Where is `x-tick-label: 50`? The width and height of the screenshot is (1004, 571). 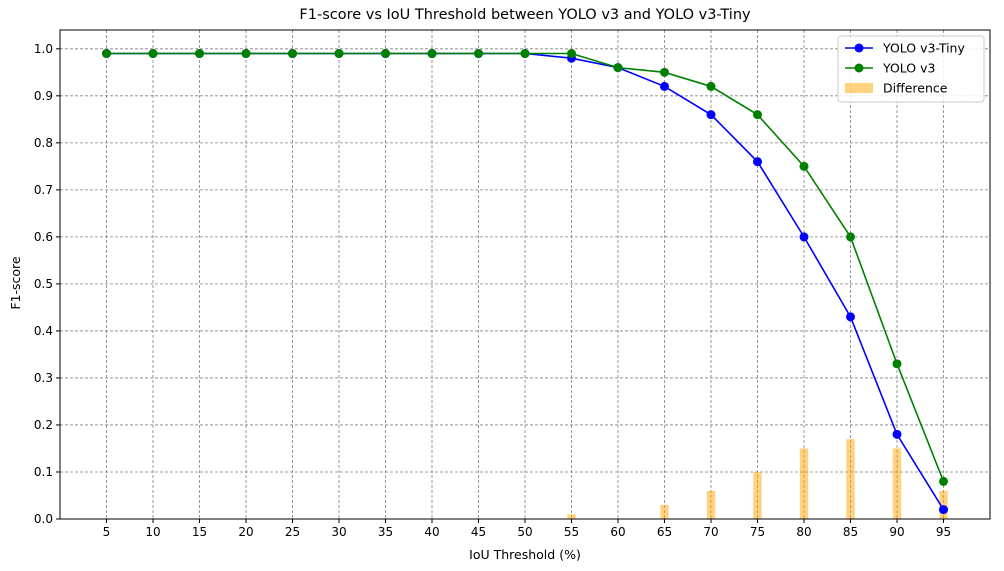 x-tick-label: 50 is located at coordinates (524, 532).